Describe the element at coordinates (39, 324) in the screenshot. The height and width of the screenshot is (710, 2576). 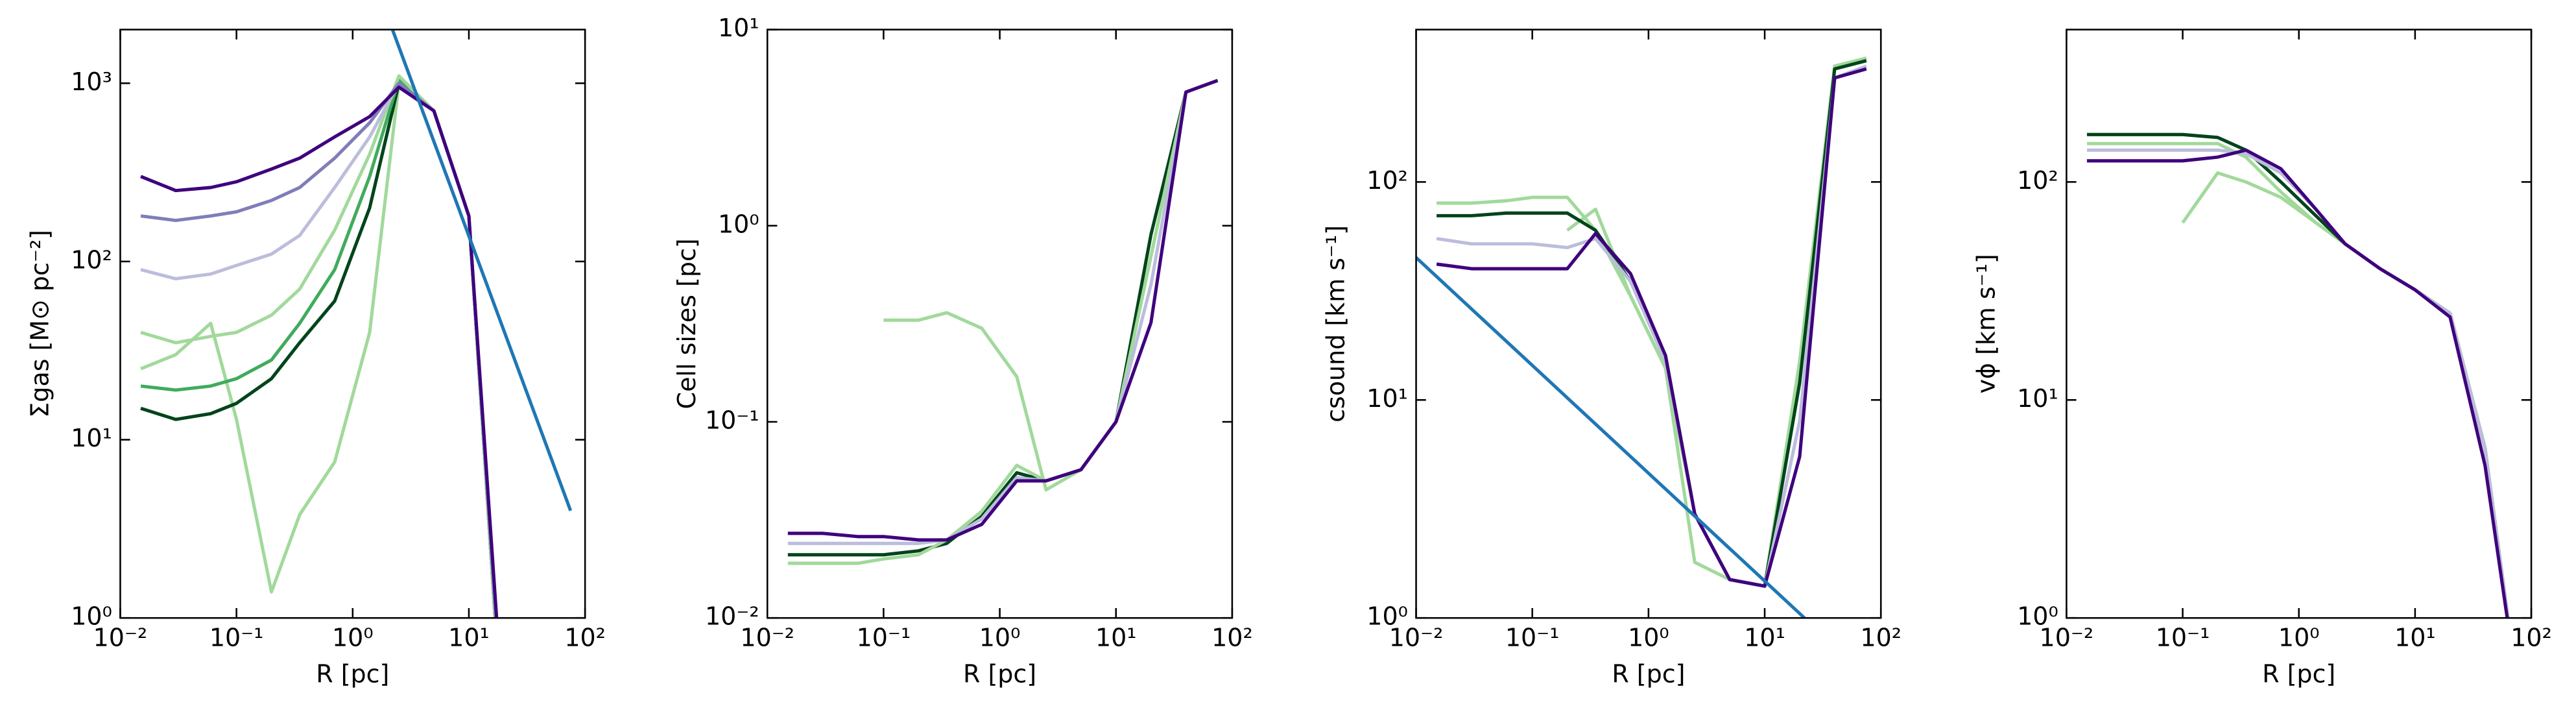
I see `y-axis-label: Σgas [M⊙ pc⁻²]` at that location.